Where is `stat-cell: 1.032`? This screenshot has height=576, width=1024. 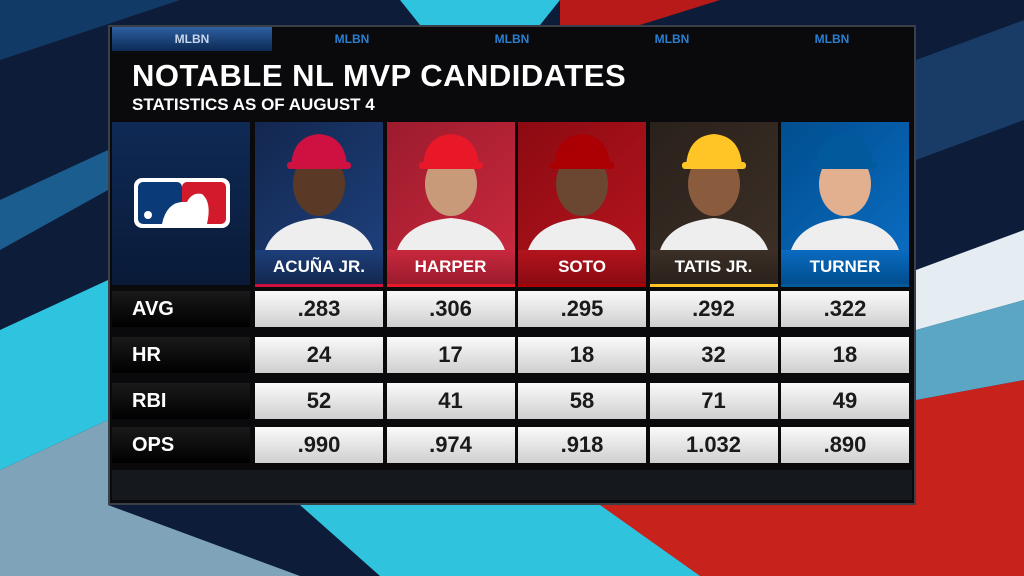
stat-cell: 1.032 is located at coordinates (713, 445).